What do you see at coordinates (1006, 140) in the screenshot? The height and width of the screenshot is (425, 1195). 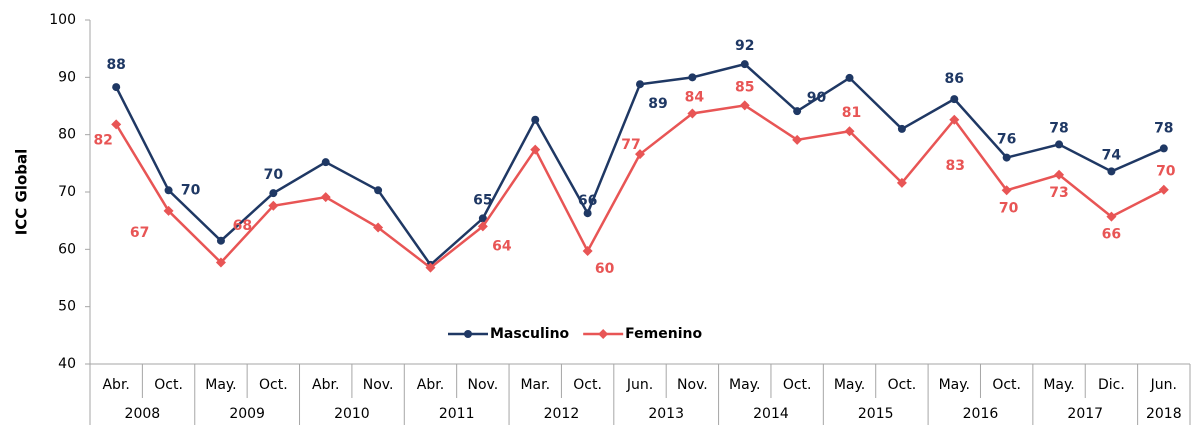 I see `data-label: 76` at bounding box center [1006, 140].